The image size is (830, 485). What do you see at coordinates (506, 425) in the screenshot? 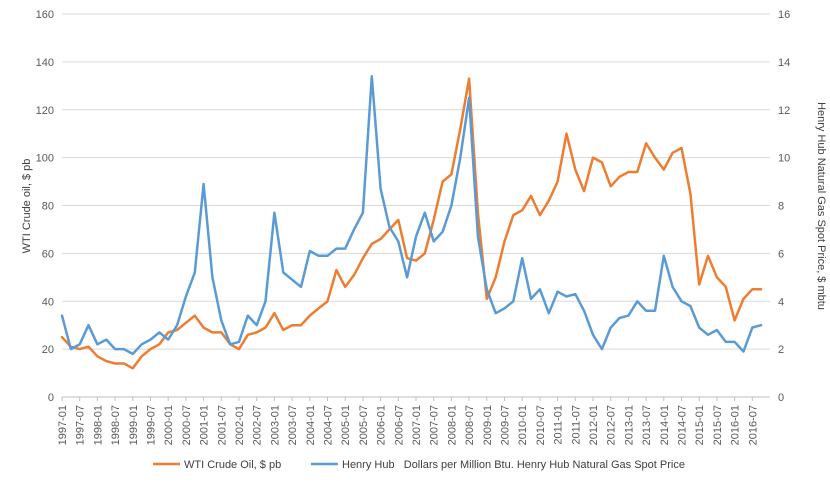
I see `x-tick-label: 2009-07` at bounding box center [506, 425].